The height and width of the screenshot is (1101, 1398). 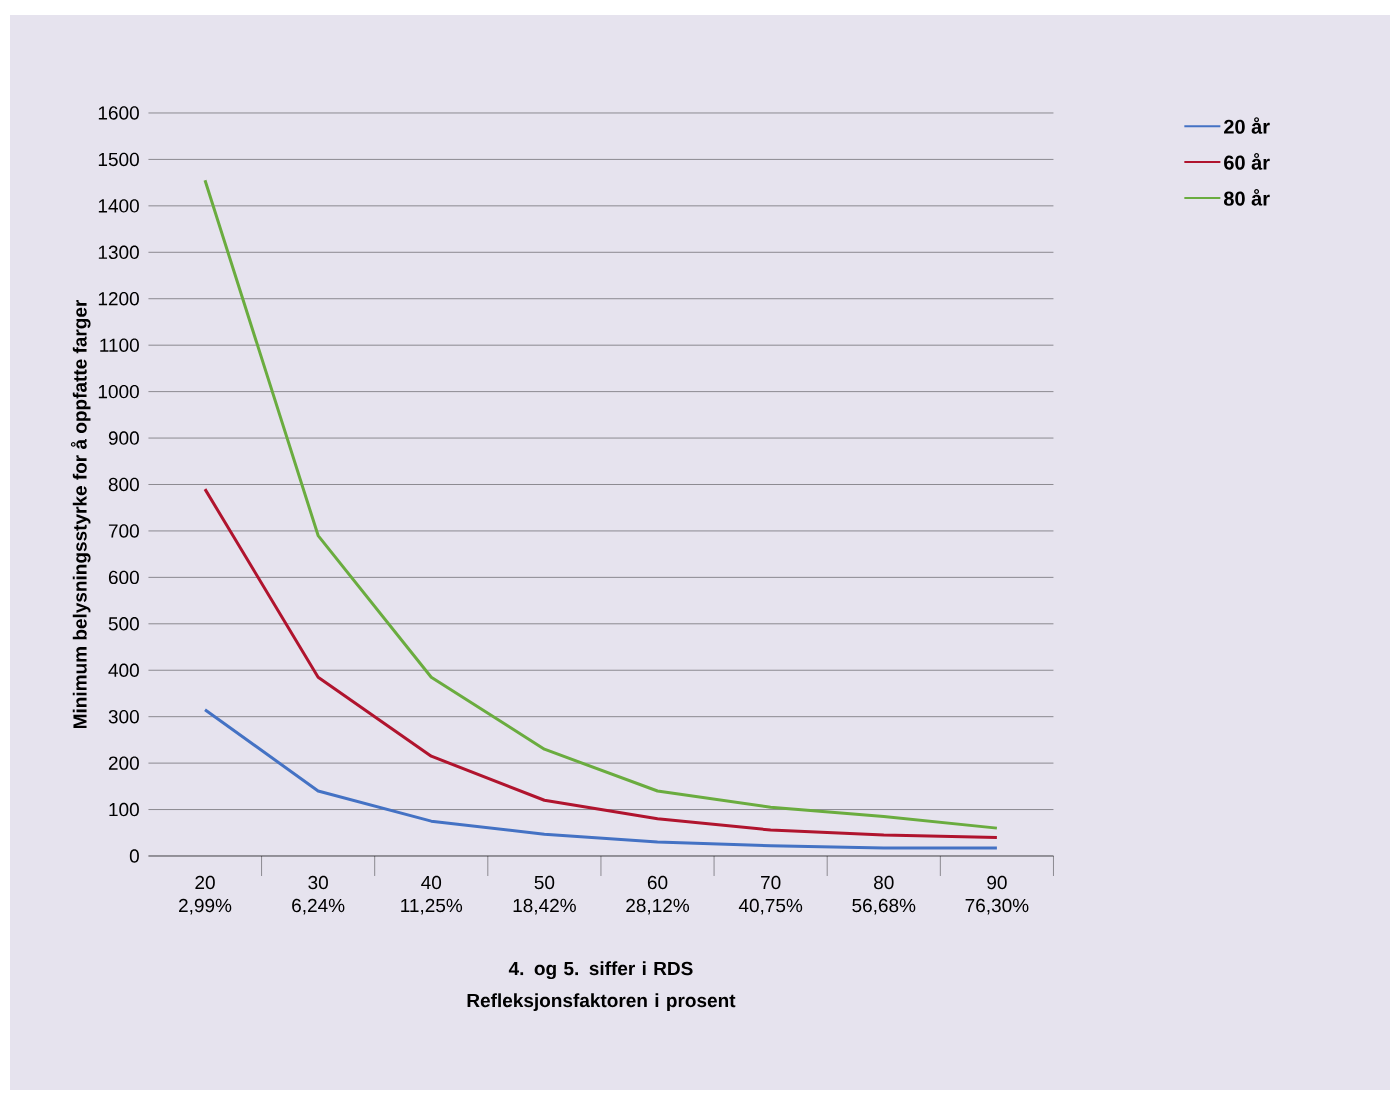 What do you see at coordinates (205, 895) in the screenshot?
I see `x-tick-label: 20 2,99%` at bounding box center [205, 895].